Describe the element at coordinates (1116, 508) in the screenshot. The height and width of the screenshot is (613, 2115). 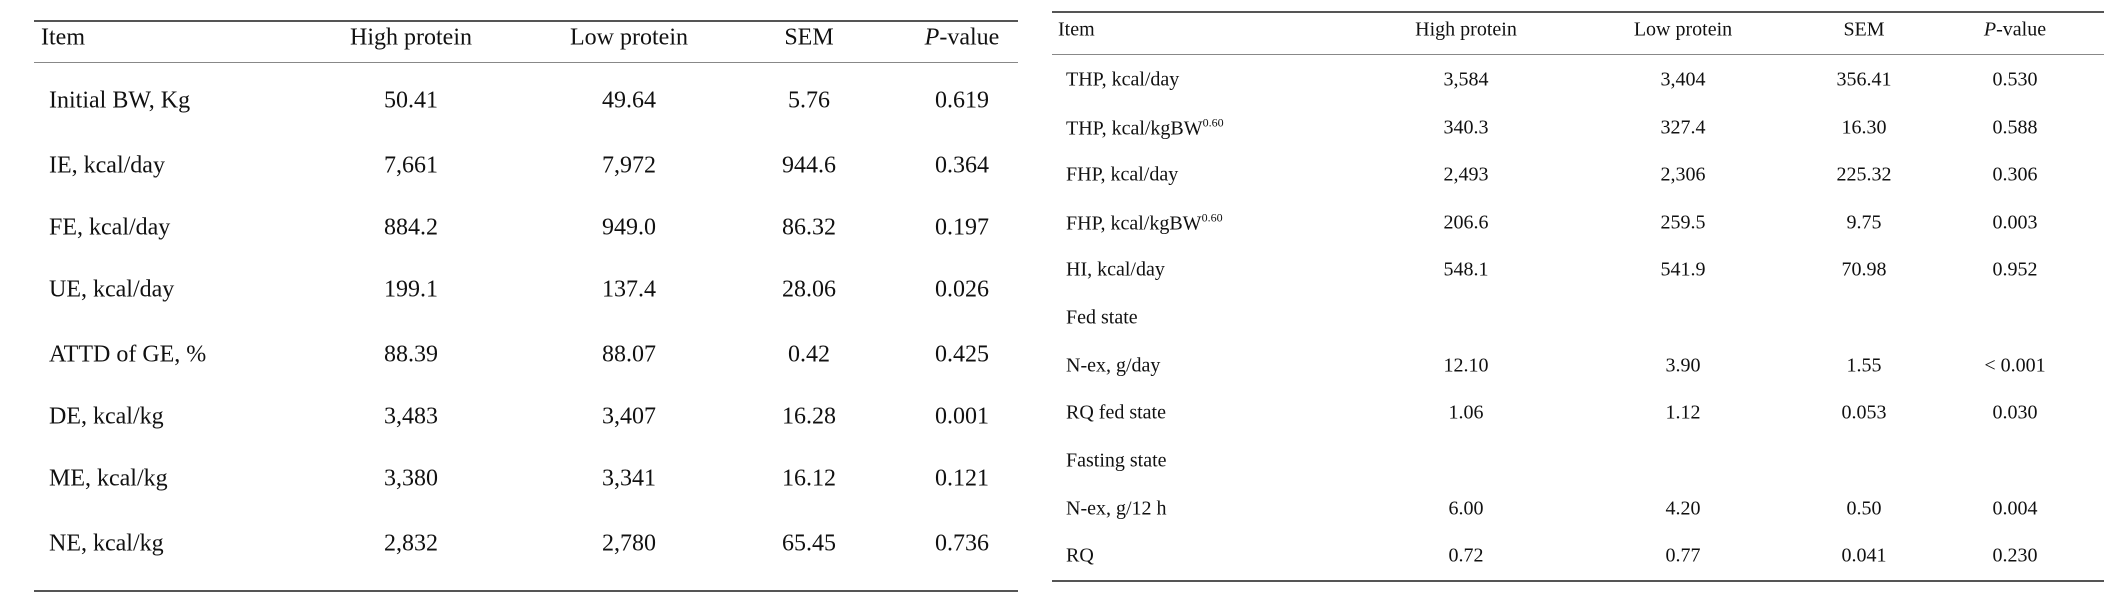
I see `row-label: N-ex, g/12 h` at that location.